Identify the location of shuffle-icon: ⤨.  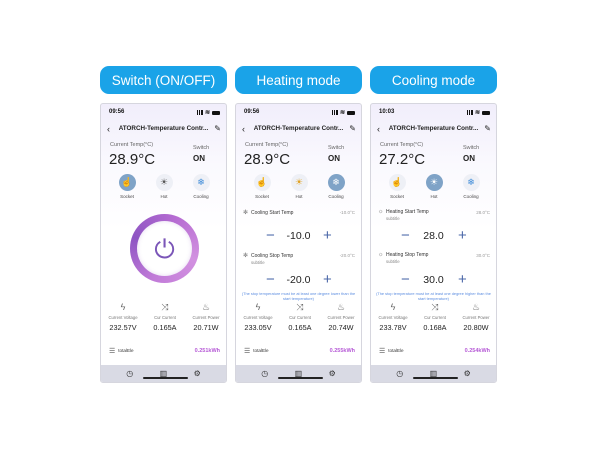
(300, 307).